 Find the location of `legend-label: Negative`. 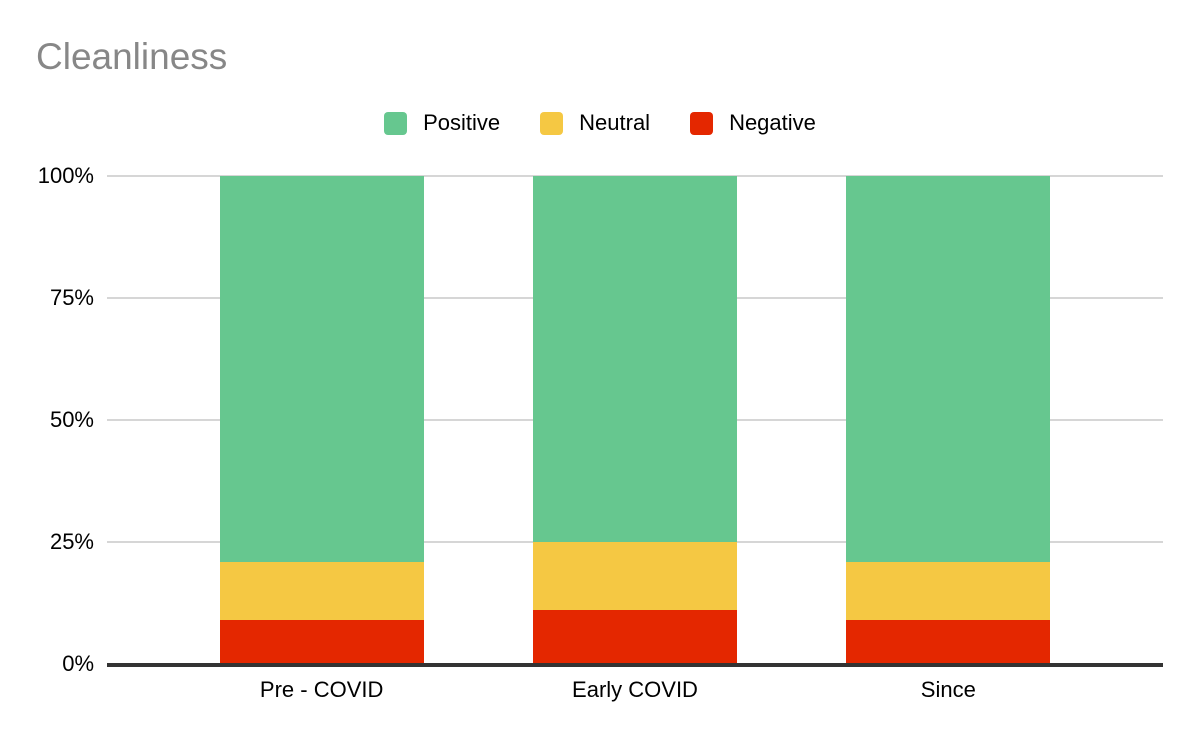

legend-label: Negative is located at coordinates (772, 122).